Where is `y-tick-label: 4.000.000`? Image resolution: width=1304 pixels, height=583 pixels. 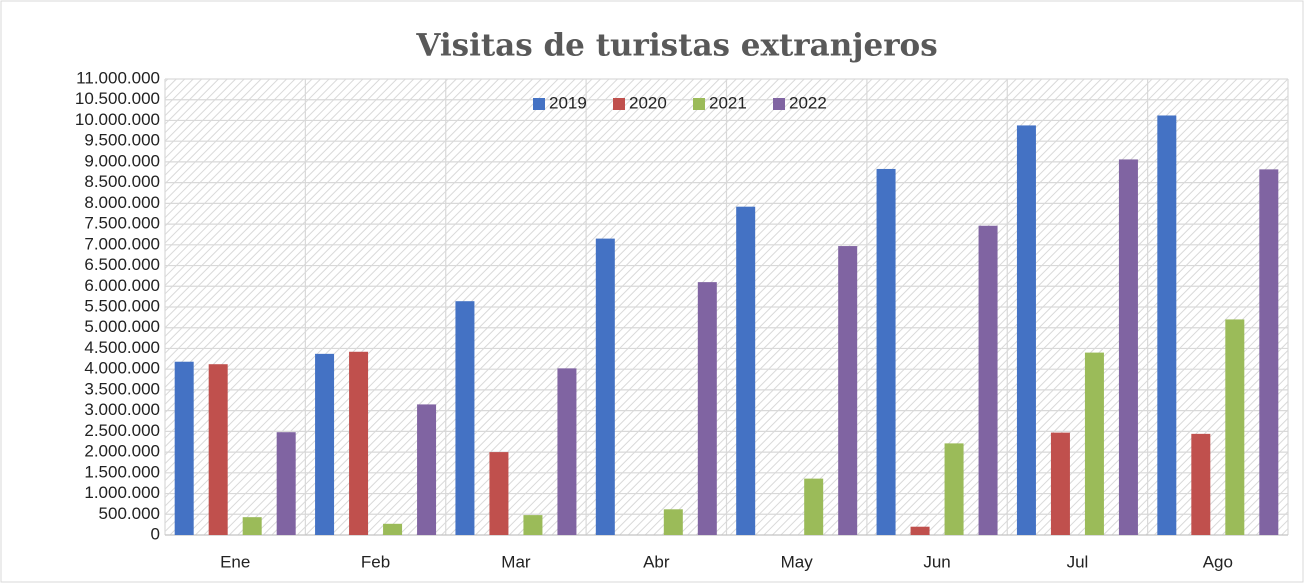 y-tick-label: 4.000.000 is located at coordinates (122, 368).